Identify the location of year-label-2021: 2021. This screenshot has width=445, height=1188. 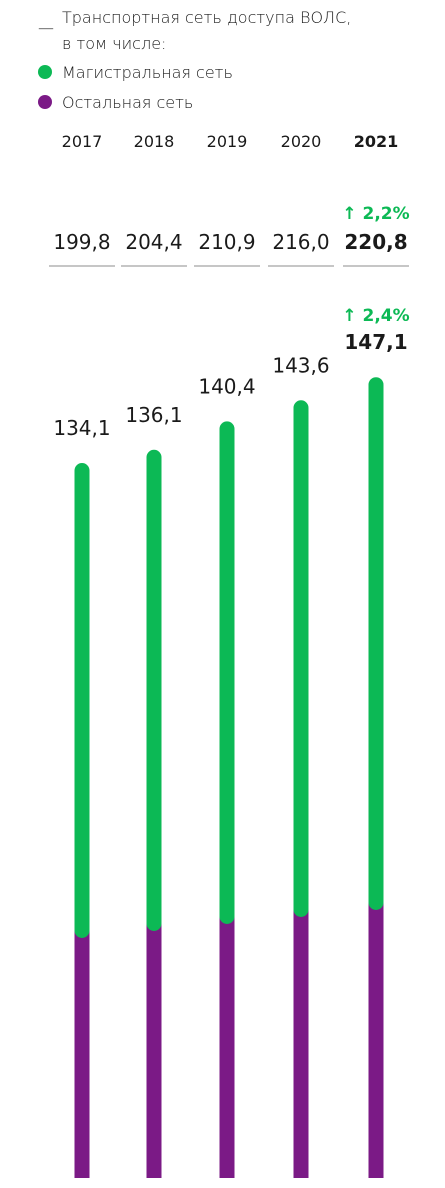
(376, 141).